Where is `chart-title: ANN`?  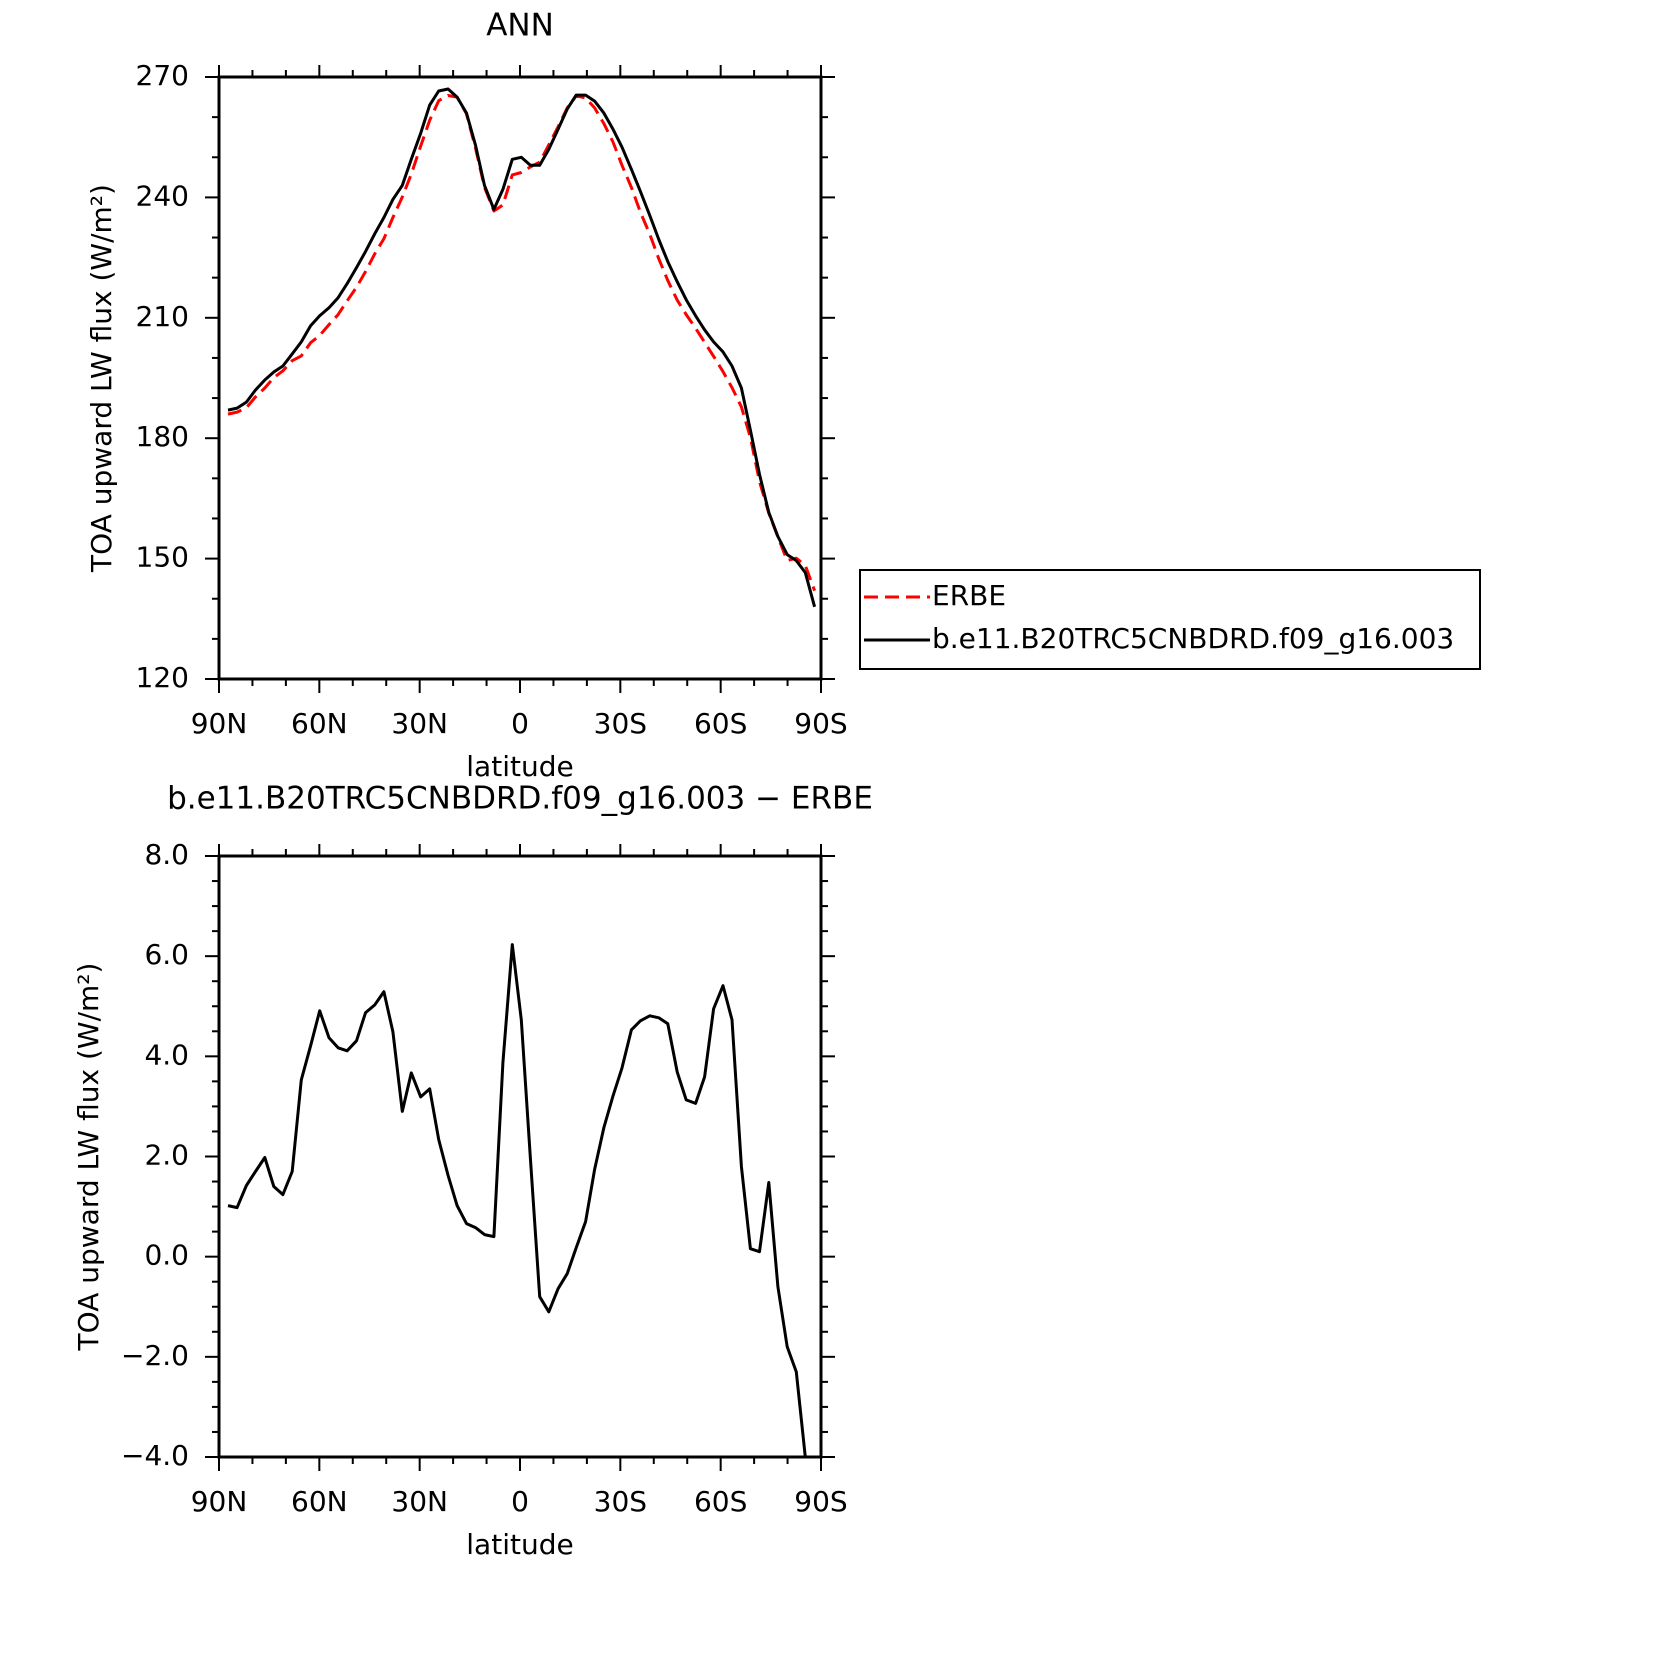 chart-title: ANN is located at coordinates (520, 26).